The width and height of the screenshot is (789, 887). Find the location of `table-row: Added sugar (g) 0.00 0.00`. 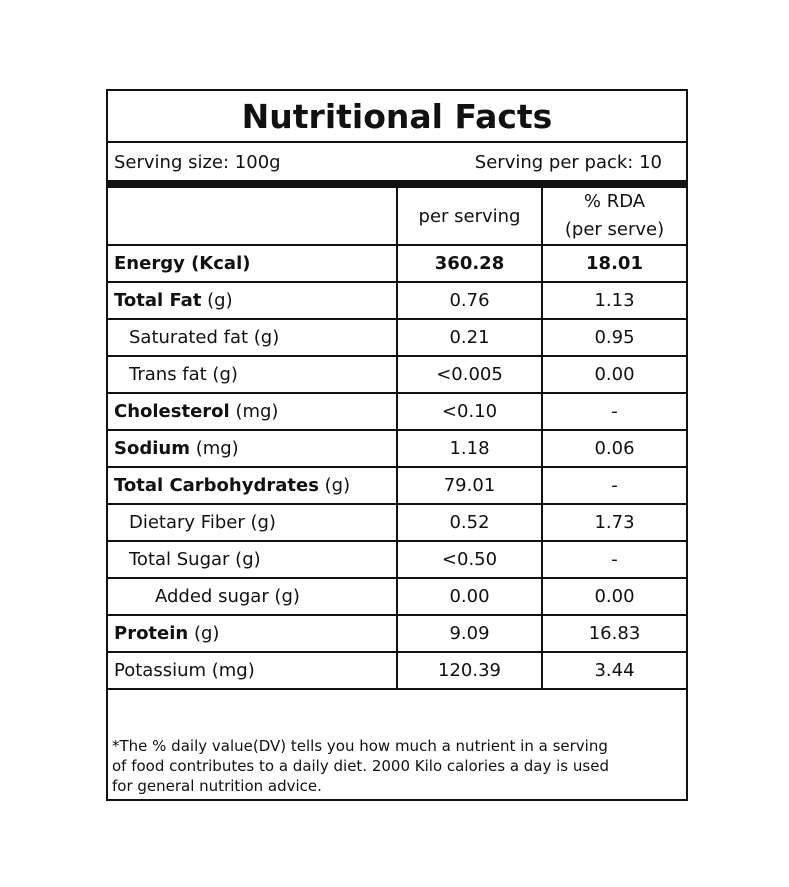

table-row: Added sugar (g) 0.00 0.00 is located at coordinates (397, 596).